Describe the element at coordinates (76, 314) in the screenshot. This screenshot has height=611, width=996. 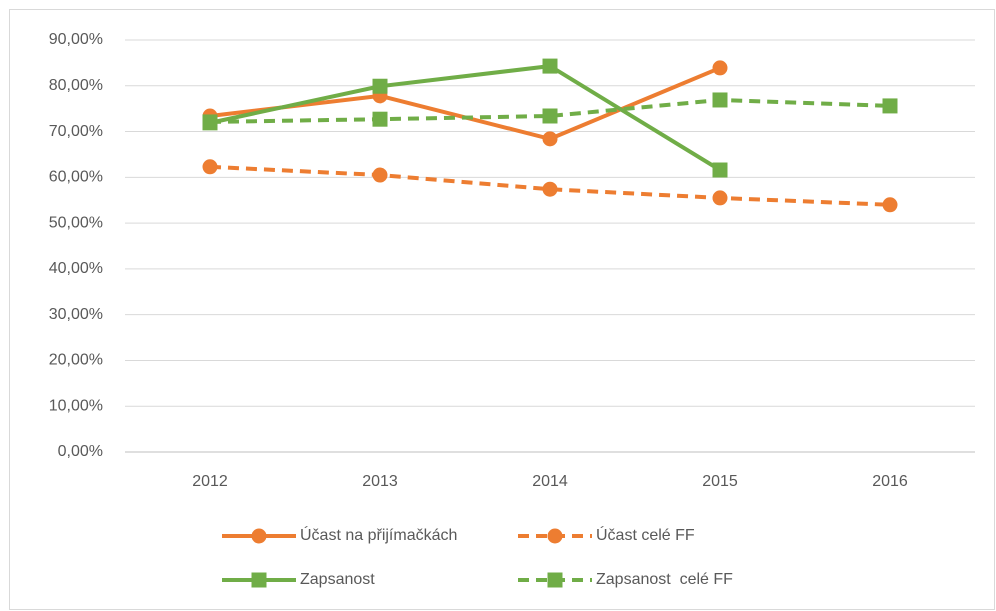
I see `y-tick-label: 30,00%` at that location.